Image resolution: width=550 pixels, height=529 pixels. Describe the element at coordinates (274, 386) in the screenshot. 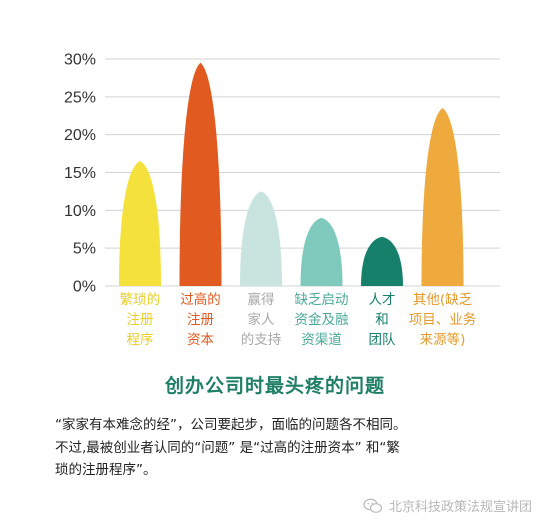

I see `chart-title: 创办公司时最头疼的问题` at that location.